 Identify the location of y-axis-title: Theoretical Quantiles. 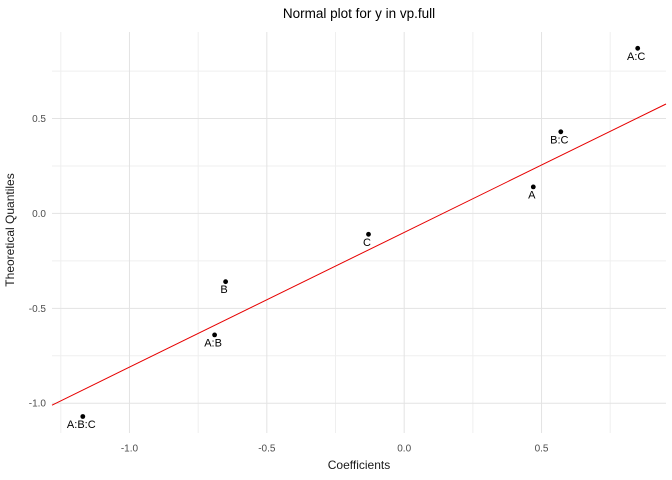
(10, 229).